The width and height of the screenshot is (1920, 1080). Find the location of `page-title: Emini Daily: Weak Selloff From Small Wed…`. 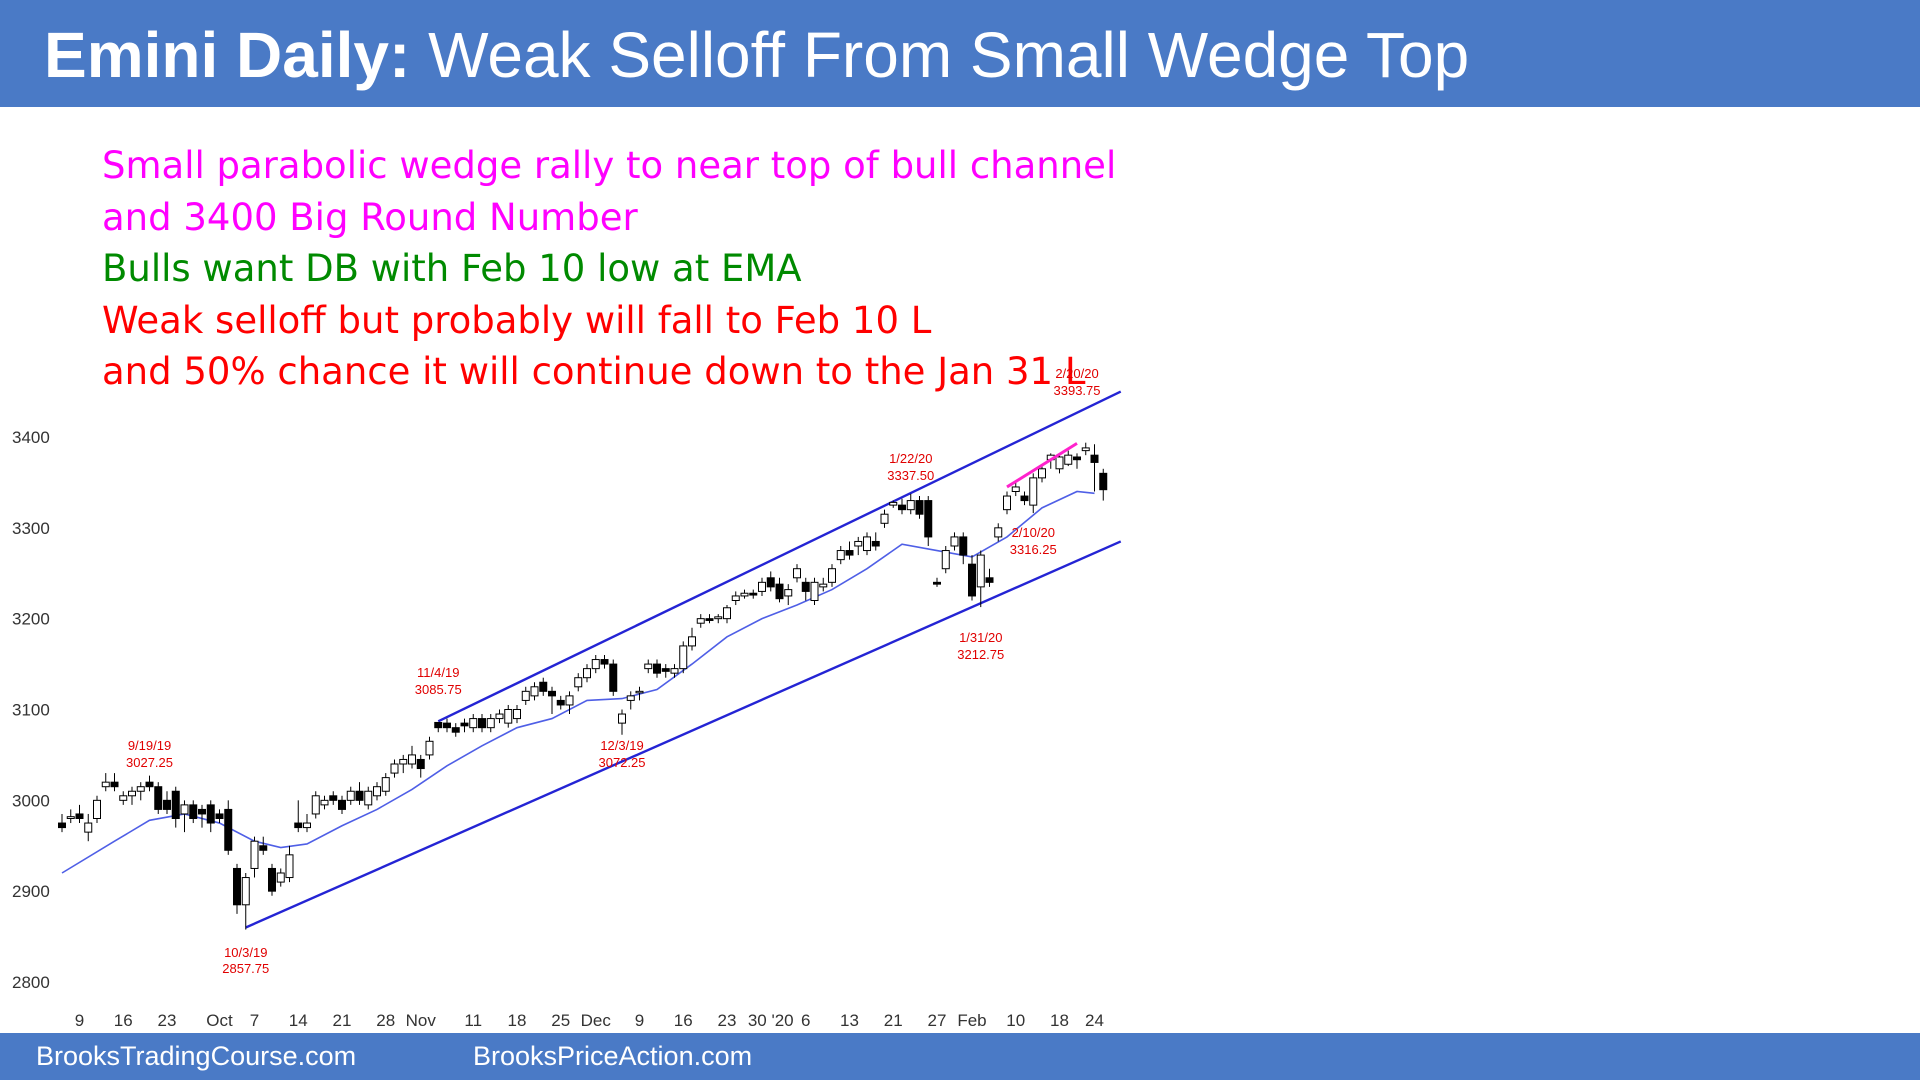

page-title: Emini Daily: Weak Selloff From Small Wed… is located at coordinates (756, 55).